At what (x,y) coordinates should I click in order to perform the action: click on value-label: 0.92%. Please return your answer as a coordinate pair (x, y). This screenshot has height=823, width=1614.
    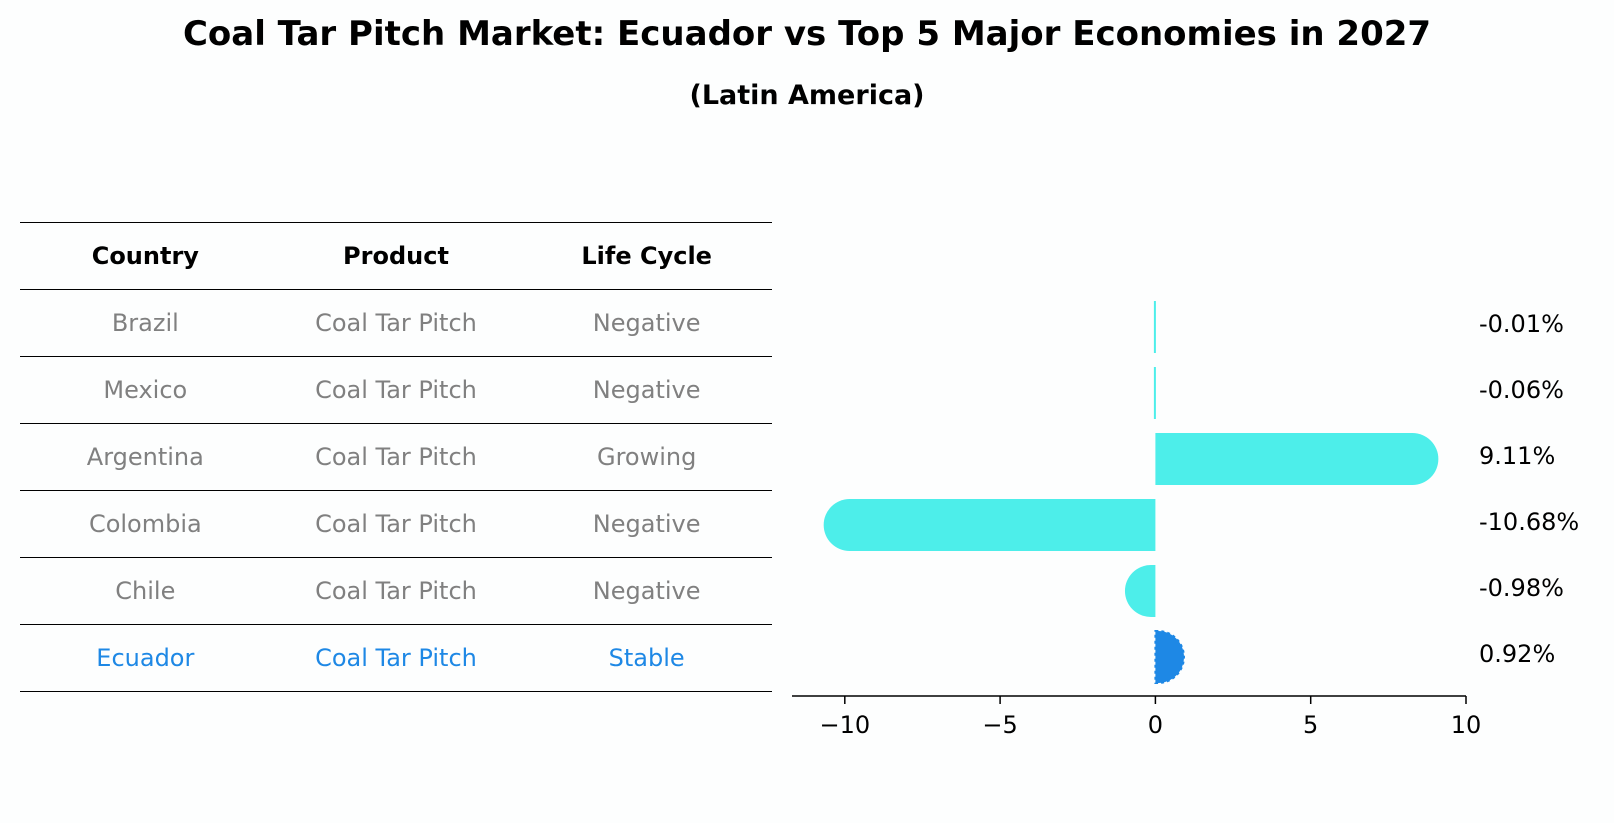
    Looking at the image, I should click on (1517, 654).